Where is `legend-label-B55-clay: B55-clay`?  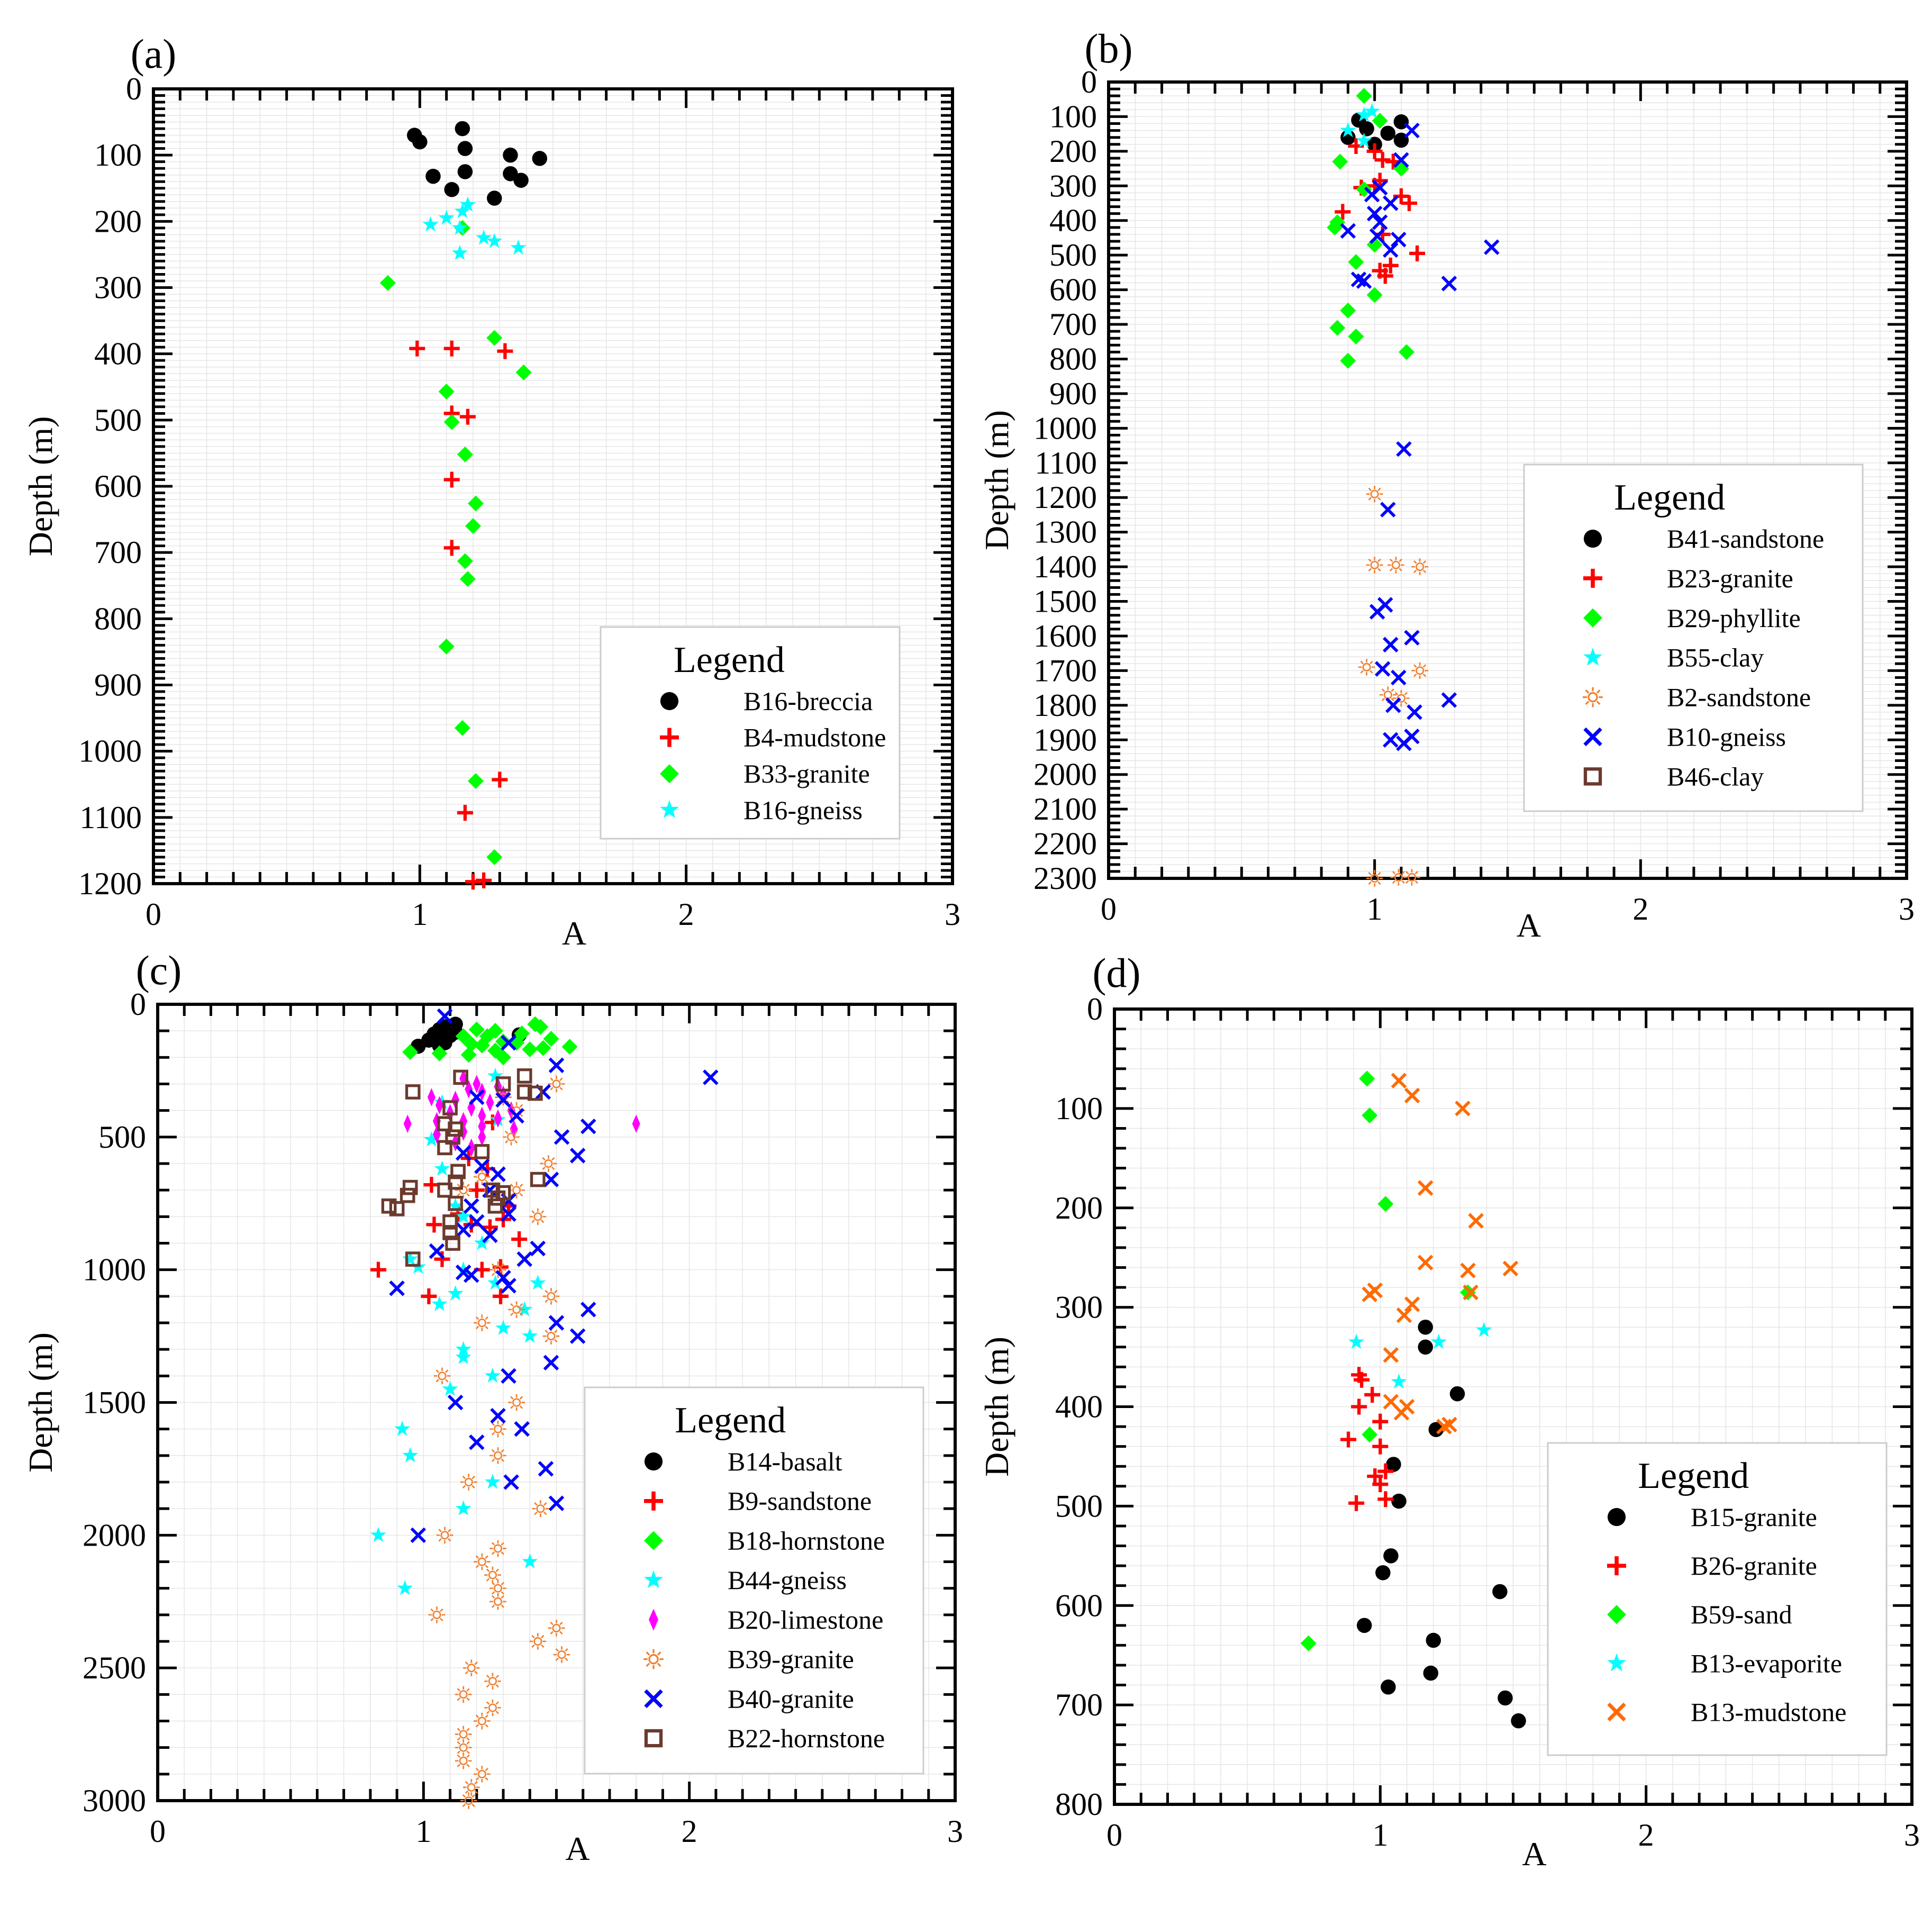 legend-label-B55-clay: B55-clay is located at coordinates (1715, 658).